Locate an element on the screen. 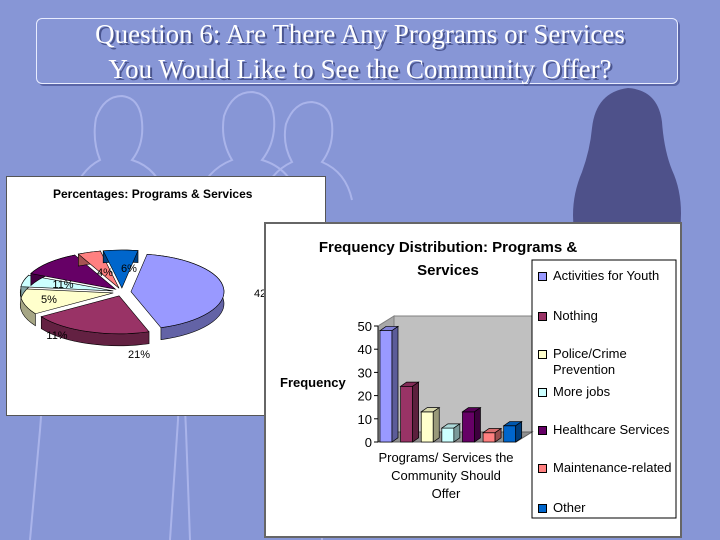  legend-label-4: Healthcare Services is located at coordinates (611, 429).